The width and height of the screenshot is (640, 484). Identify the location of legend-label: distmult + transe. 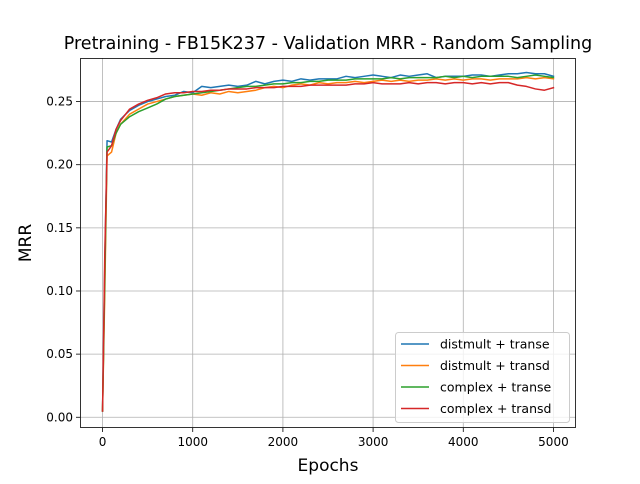
(495, 344).